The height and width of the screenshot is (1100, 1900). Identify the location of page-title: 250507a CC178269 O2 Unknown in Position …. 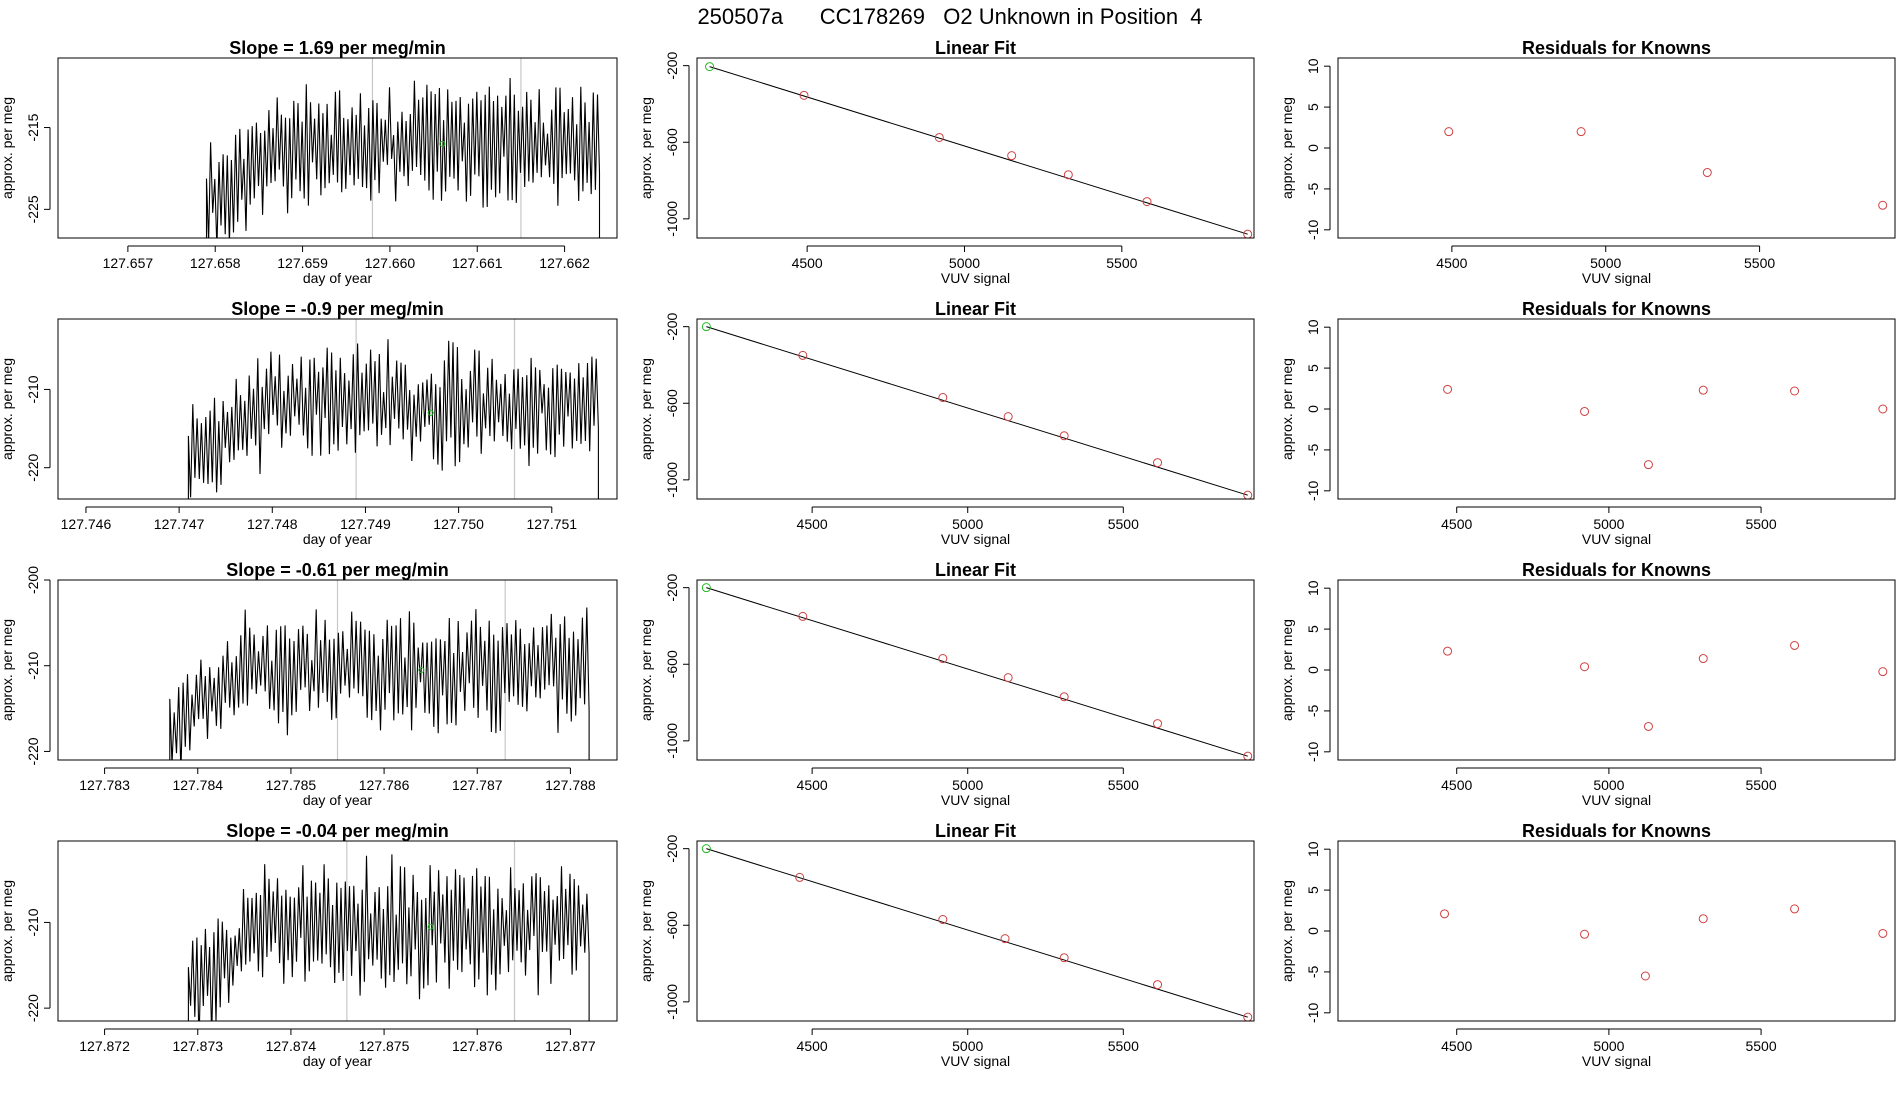
(950, 16).